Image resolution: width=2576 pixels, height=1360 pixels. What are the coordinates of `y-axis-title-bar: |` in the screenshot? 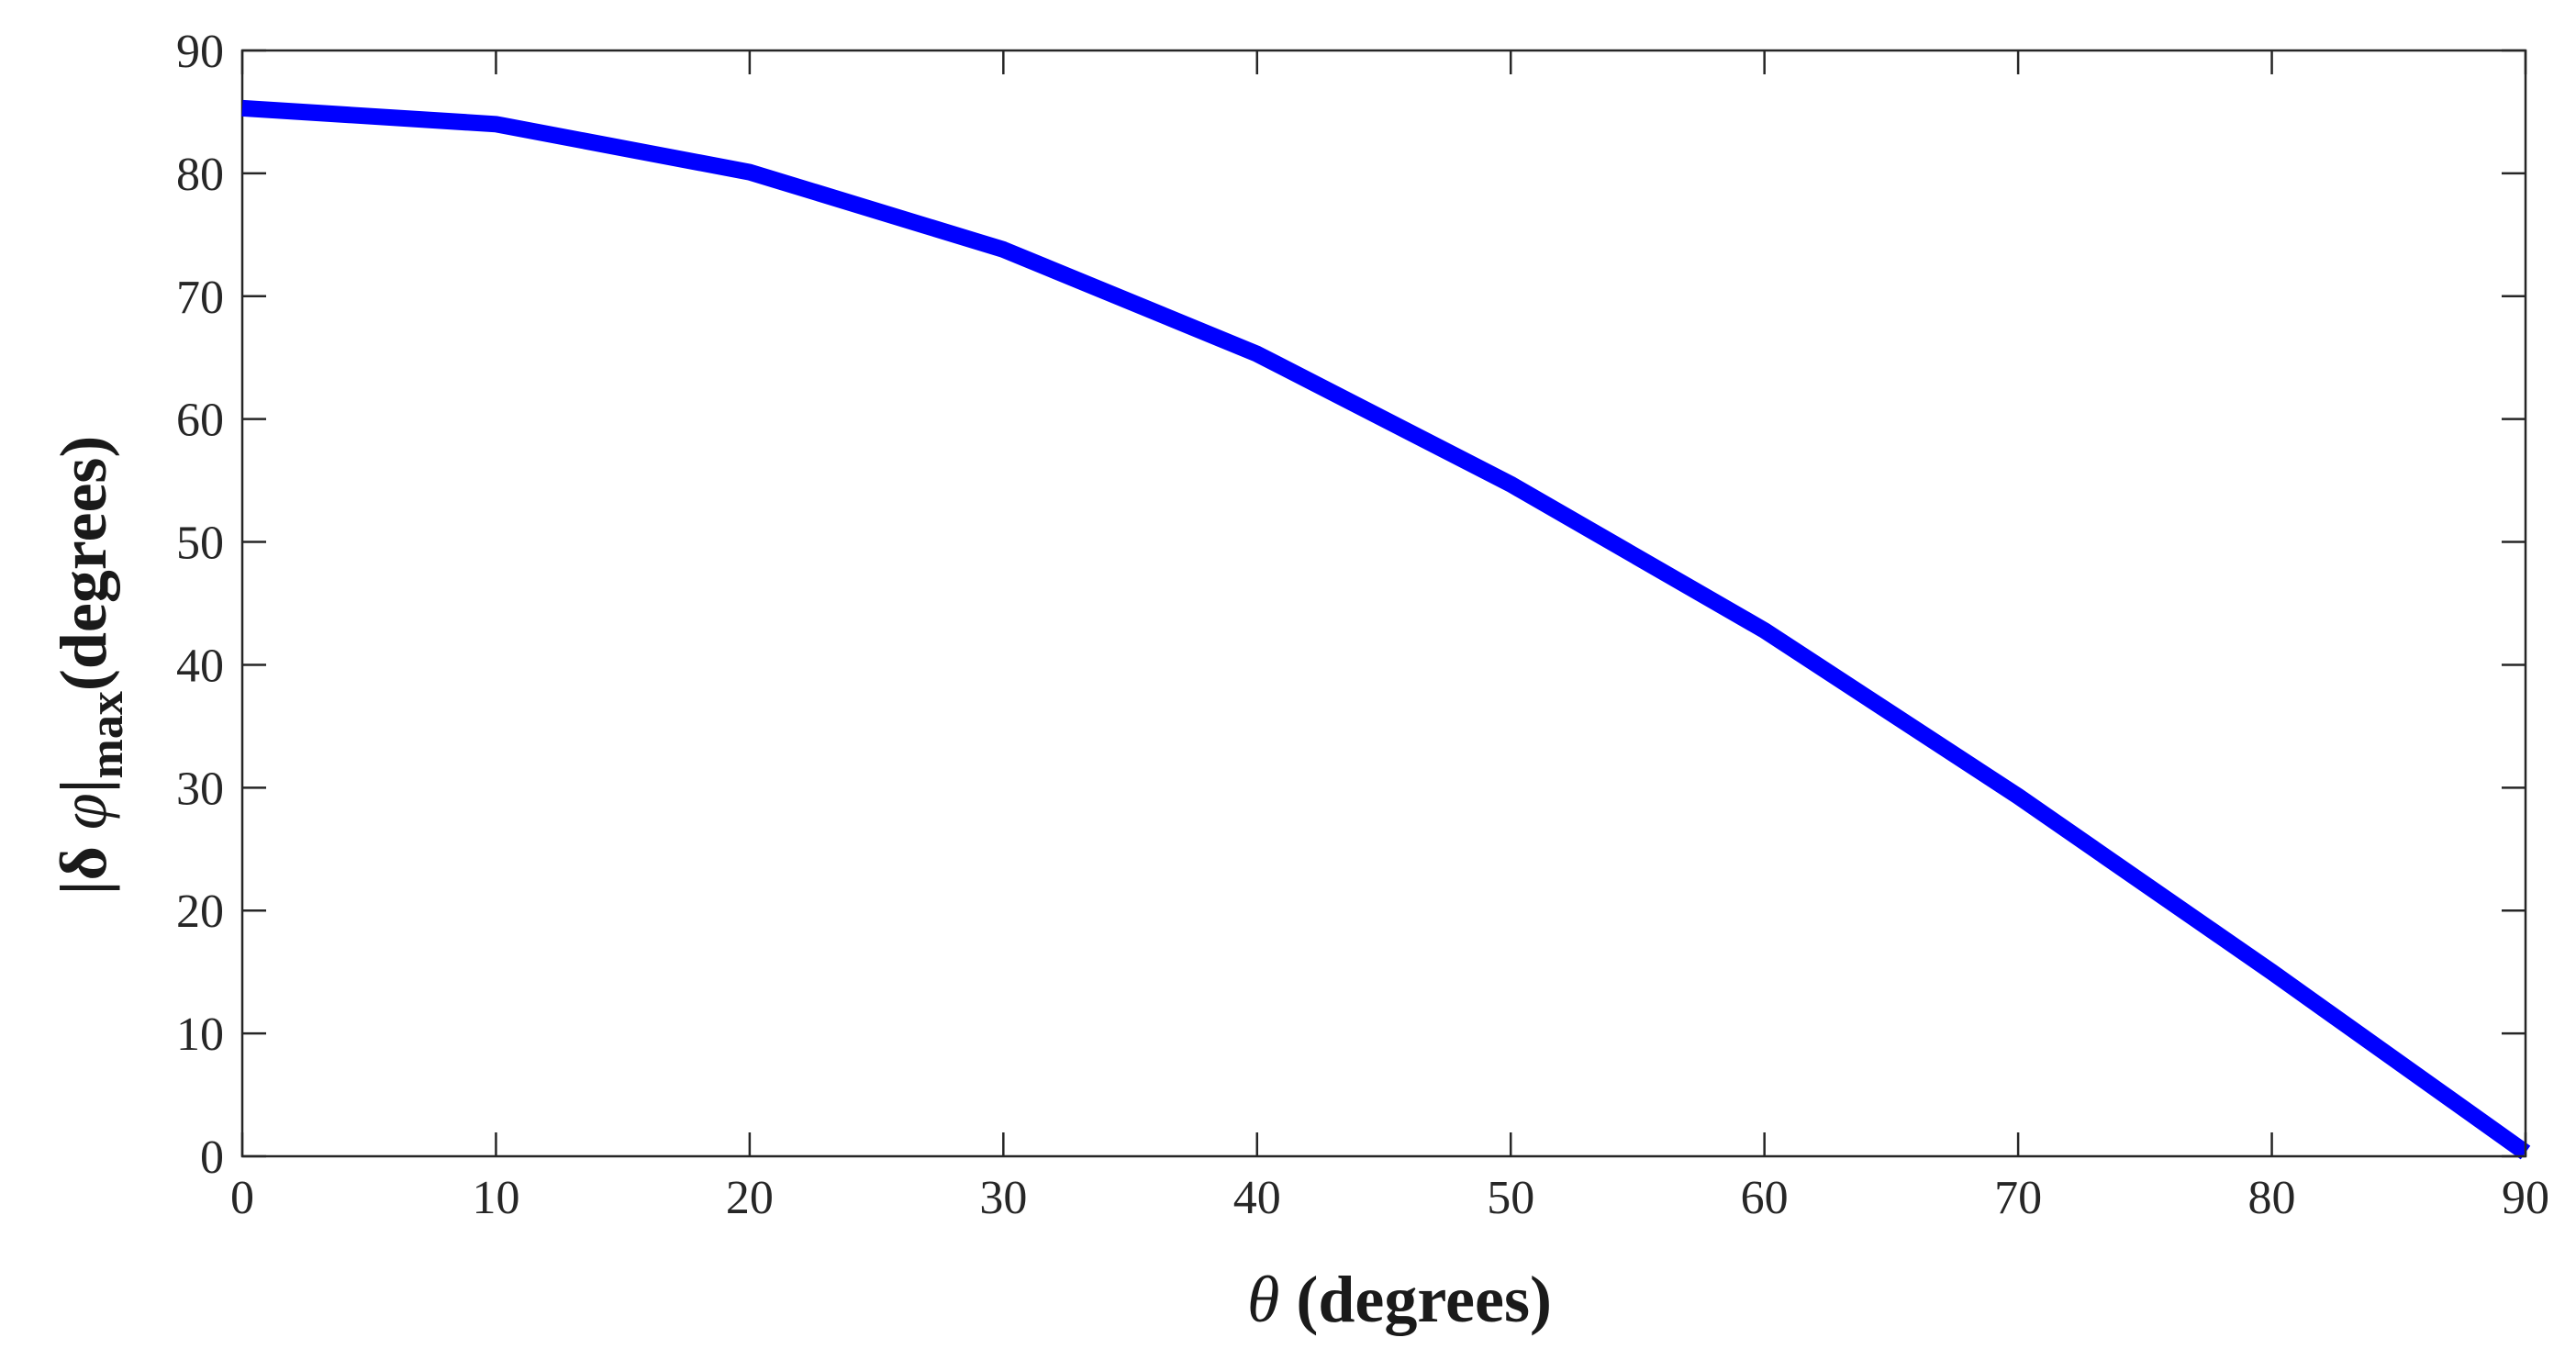 It's located at (83, 785).